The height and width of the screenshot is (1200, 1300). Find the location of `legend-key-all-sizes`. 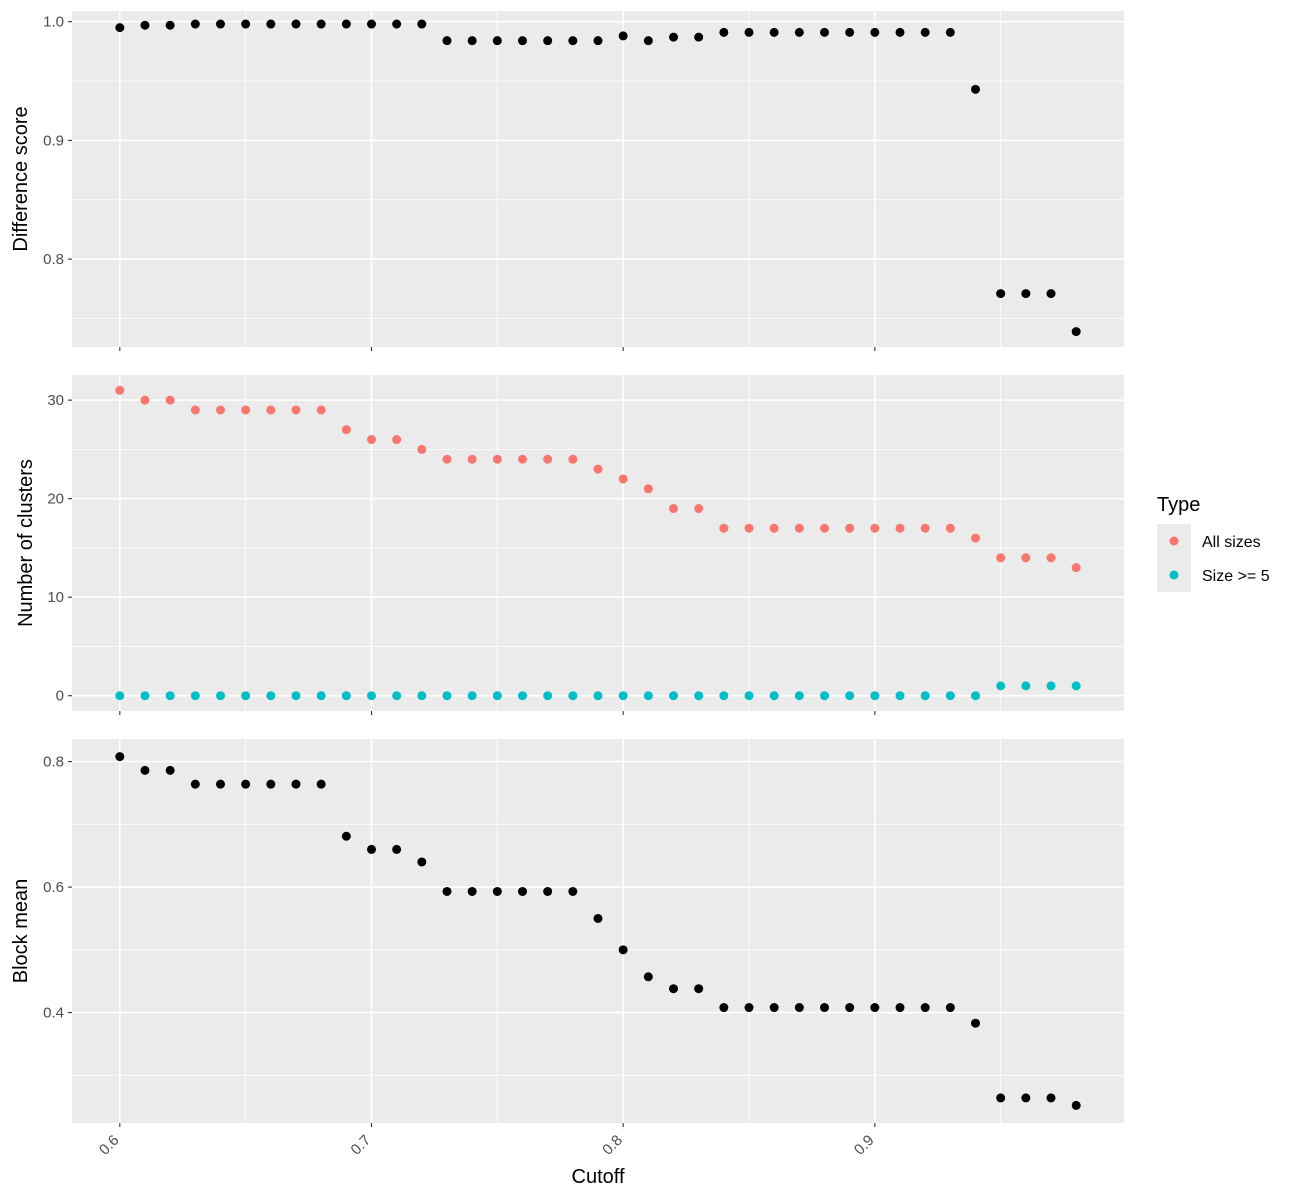

legend-key-all-sizes is located at coordinates (1174, 541).